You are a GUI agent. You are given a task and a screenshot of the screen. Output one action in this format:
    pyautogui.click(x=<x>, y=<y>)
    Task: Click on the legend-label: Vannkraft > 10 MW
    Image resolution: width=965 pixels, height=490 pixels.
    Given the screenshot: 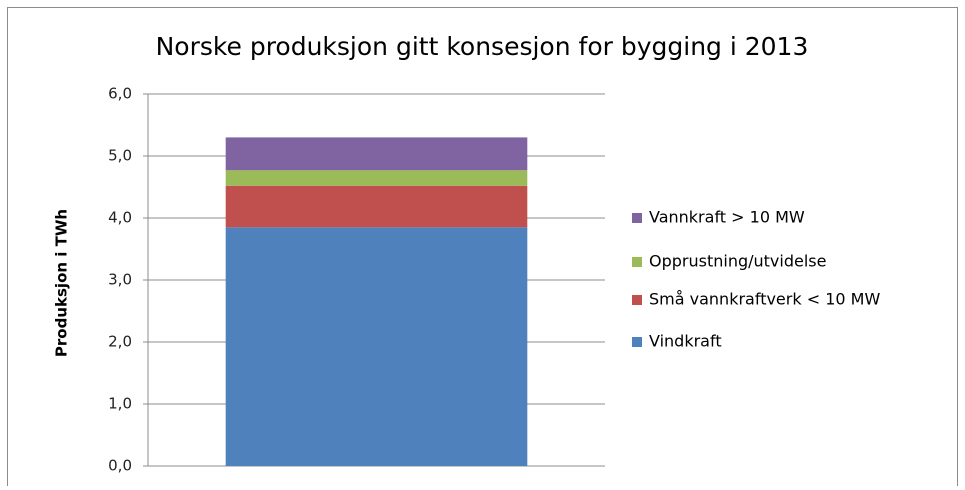 What is the action you would take?
    pyautogui.click(x=727, y=217)
    